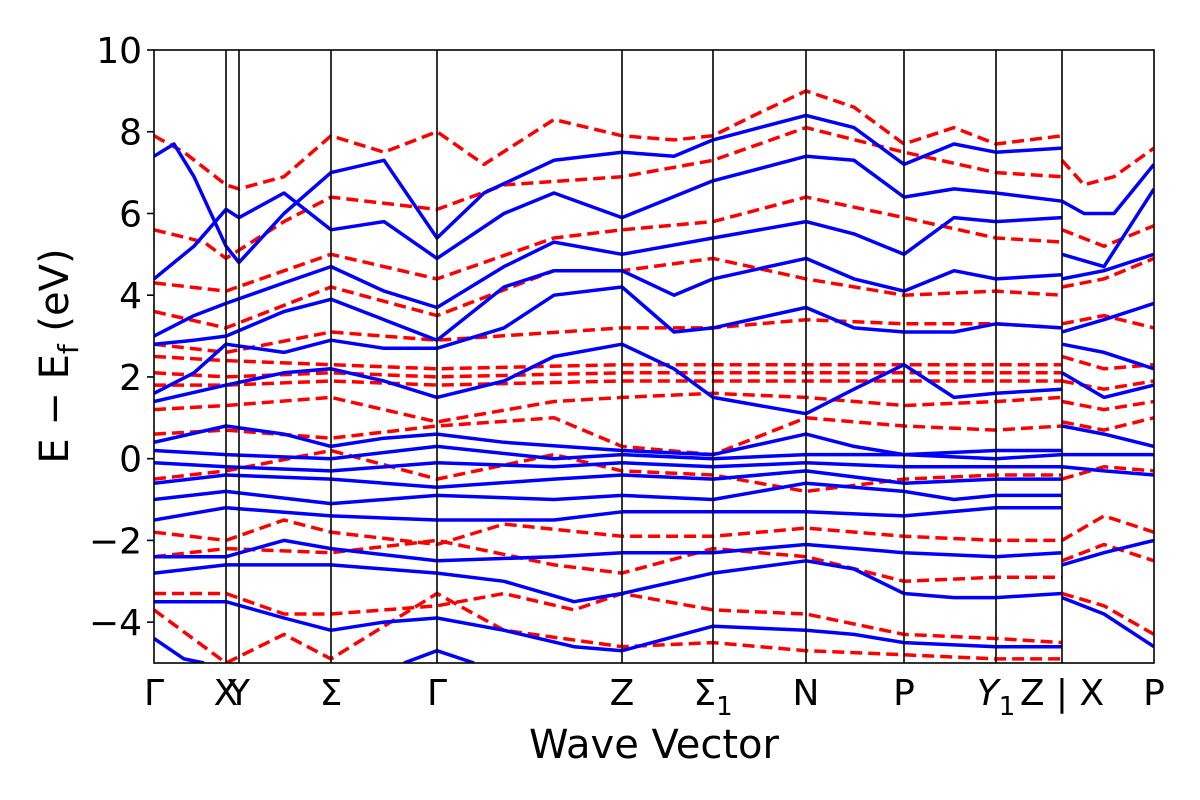  What do you see at coordinates (331, 693) in the screenshot?
I see `x-tick-label-3: Σ` at bounding box center [331, 693].